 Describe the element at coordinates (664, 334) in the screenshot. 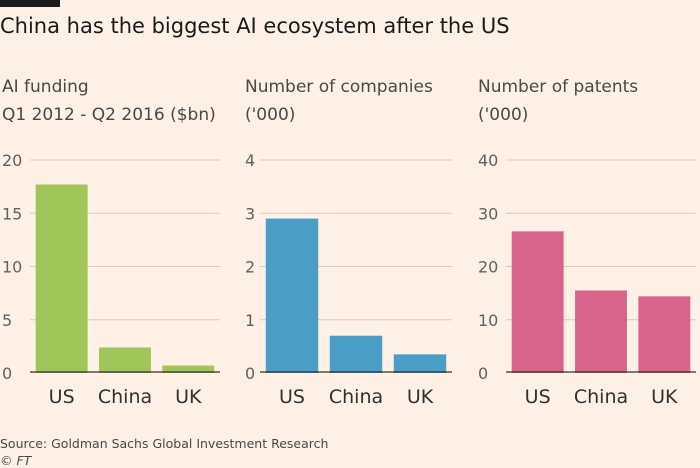

I see `panel-3-bar-uk` at that location.